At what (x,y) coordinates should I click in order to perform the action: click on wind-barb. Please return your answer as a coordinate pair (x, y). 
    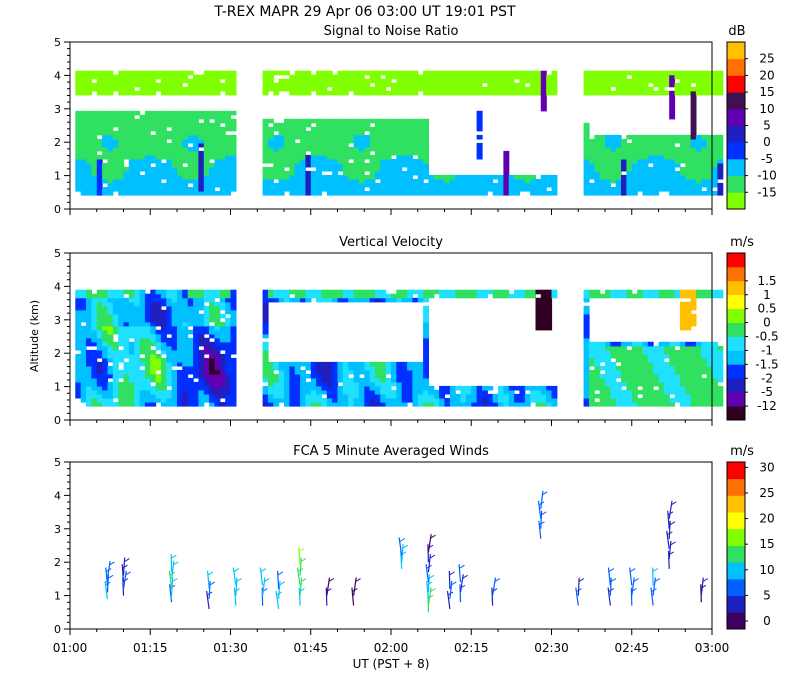
    Looking at the image, I should click on (279, 589).